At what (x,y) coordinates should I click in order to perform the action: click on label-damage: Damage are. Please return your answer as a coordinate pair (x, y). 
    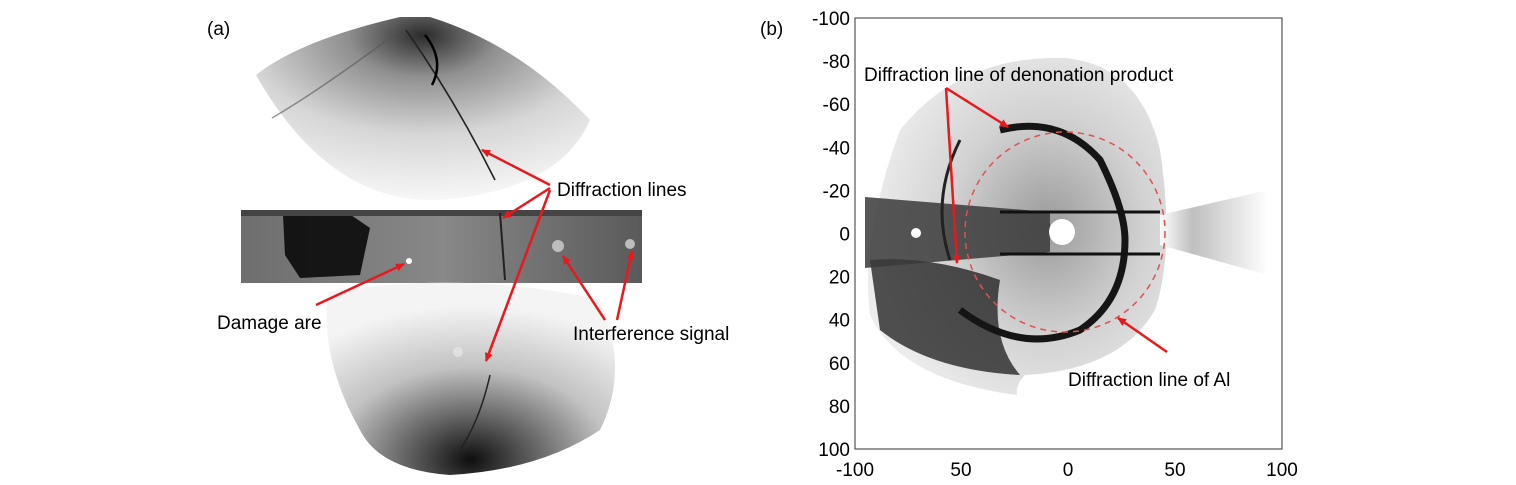
    Looking at the image, I should click on (269, 323).